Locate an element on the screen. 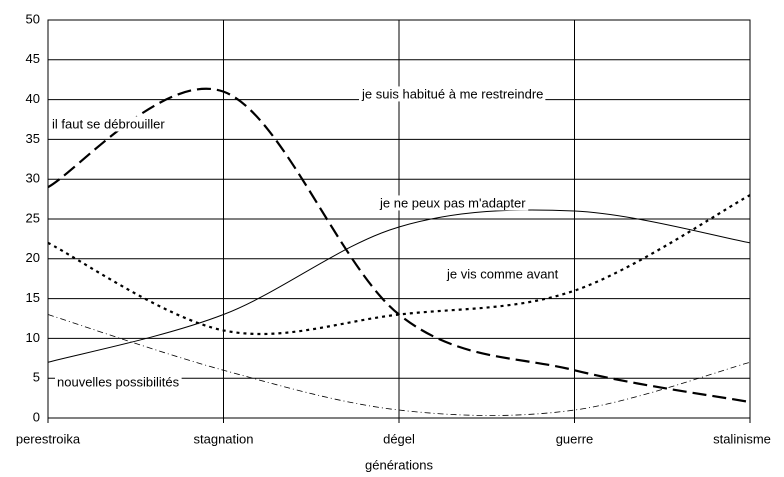  x-tick-label: dégel is located at coordinates (399, 438).